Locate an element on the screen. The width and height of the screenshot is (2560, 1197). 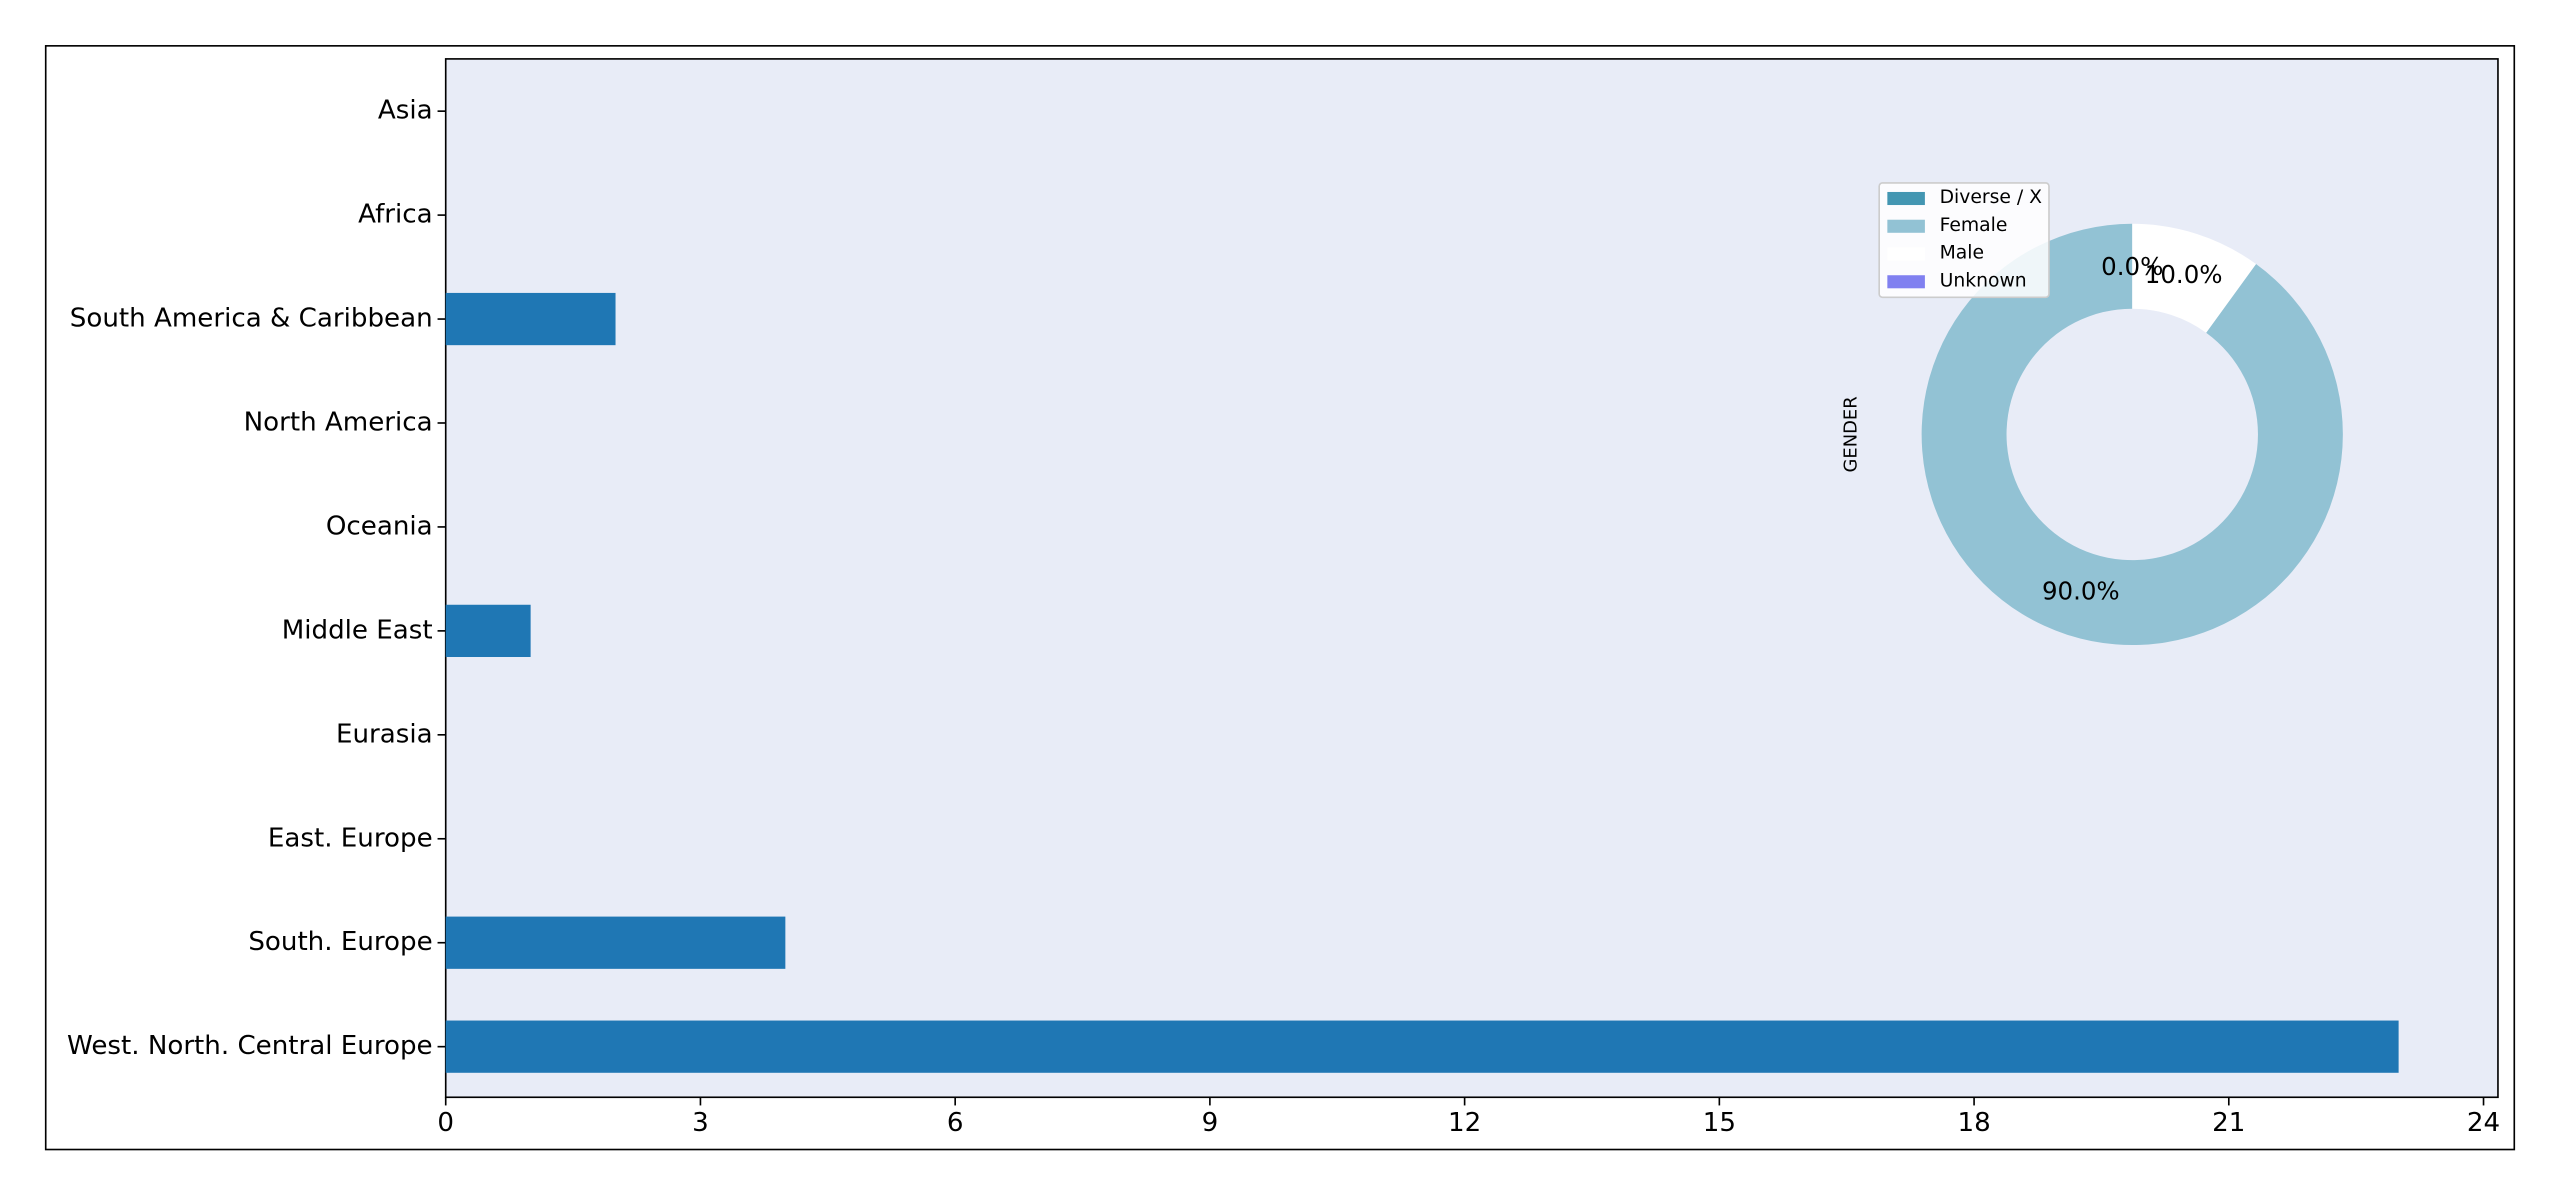
x-tick-label: 9 is located at coordinates (1210, 1123).